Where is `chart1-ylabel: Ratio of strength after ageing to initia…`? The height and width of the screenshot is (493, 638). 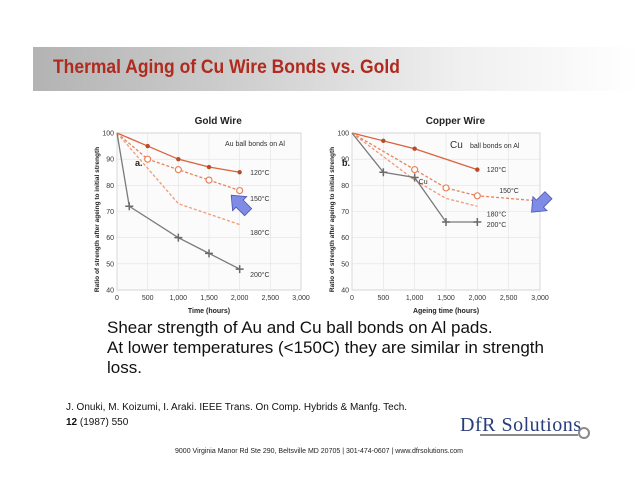 chart1-ylabel: Ratio of strength after ageing to initia… is located at coordinates (97, 219).